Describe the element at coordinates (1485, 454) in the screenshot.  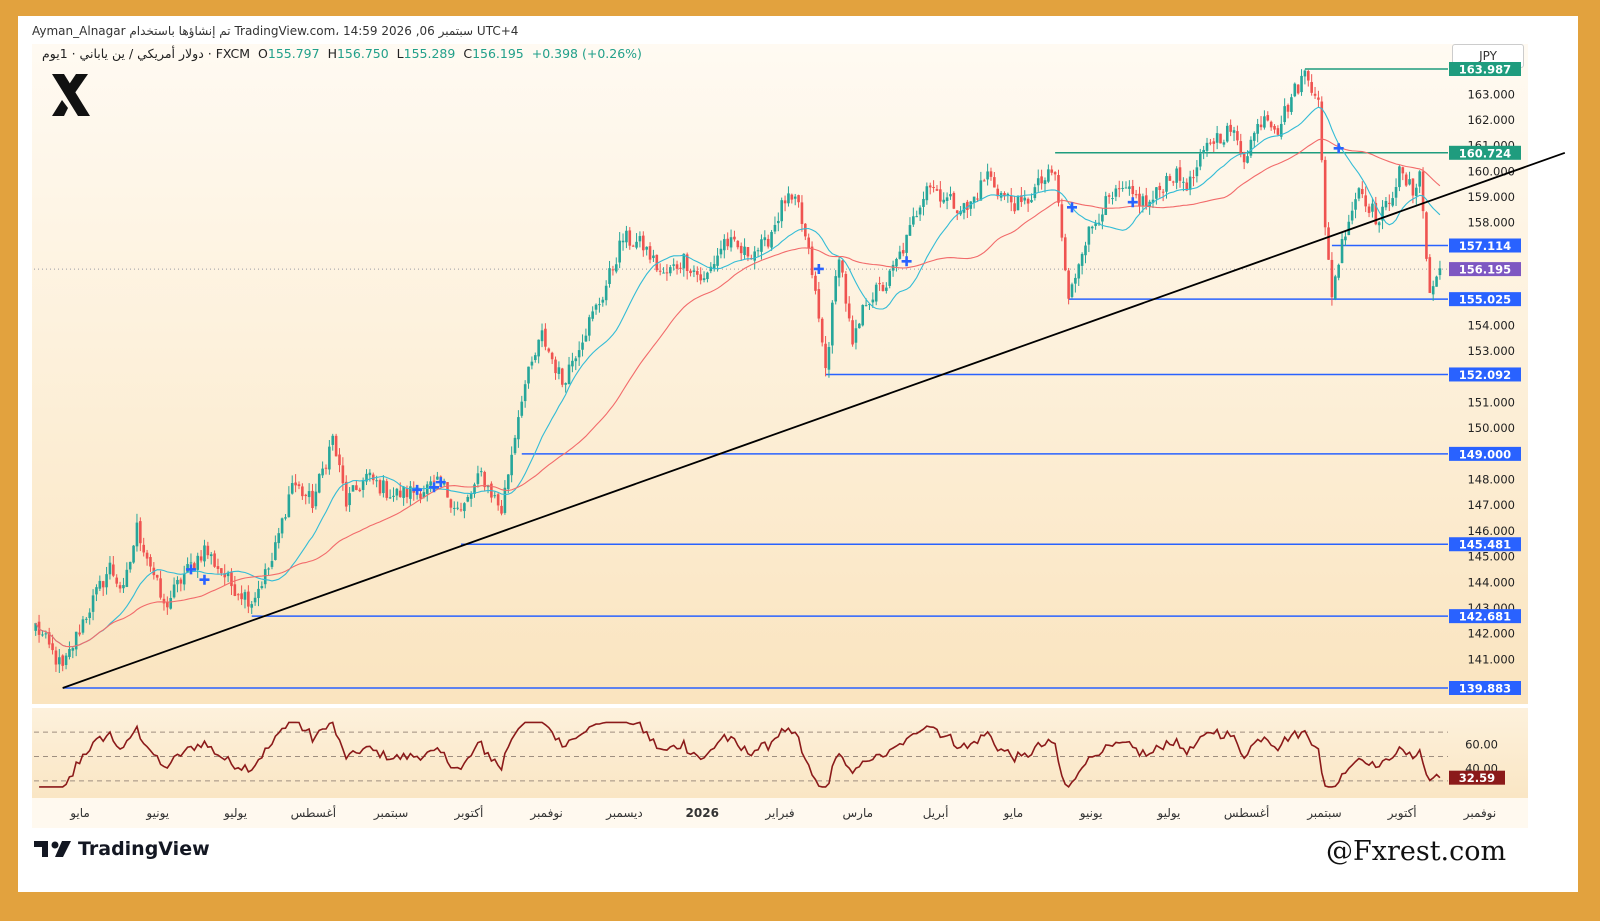
I see `level-label-5: 149.000` at that location.